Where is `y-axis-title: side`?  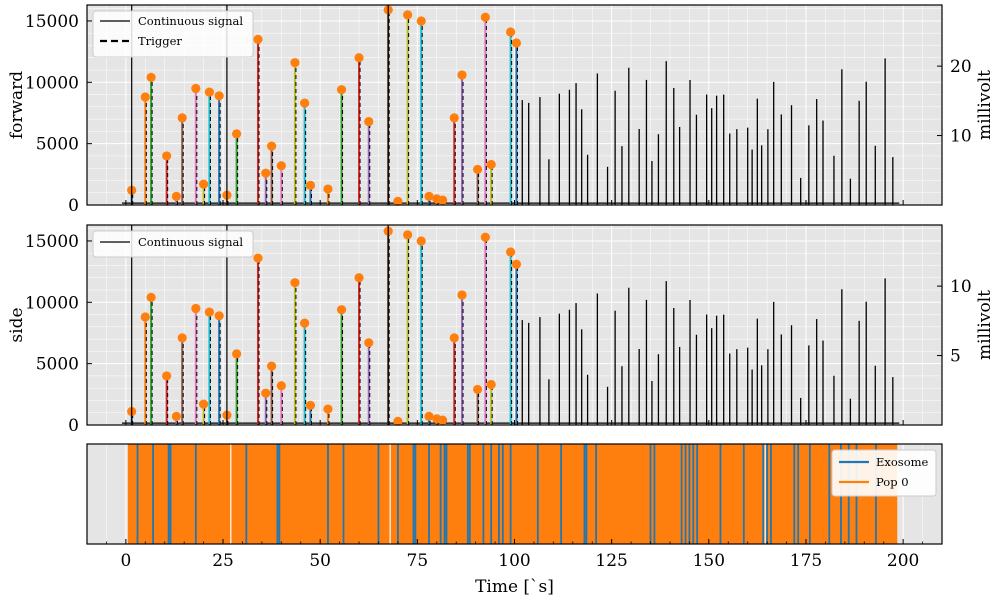 y-axis-title: side is located at coordinates (17, 324).